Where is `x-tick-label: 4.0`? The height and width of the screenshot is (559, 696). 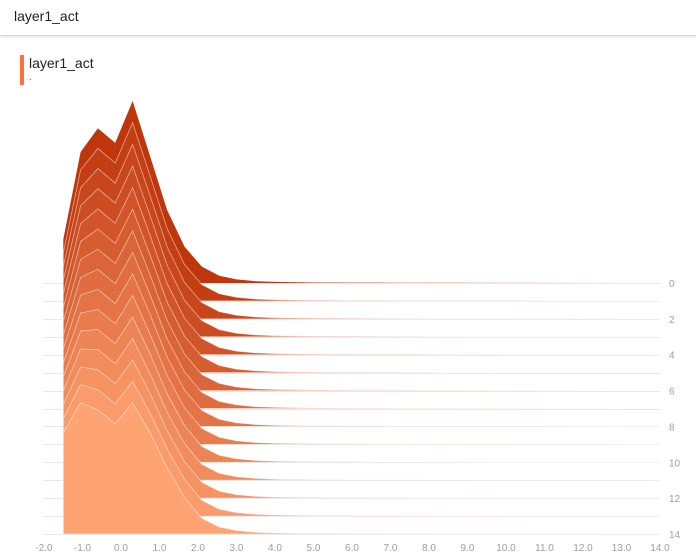 x-tick-label: 4.0 is located at coordinates (275, 548).